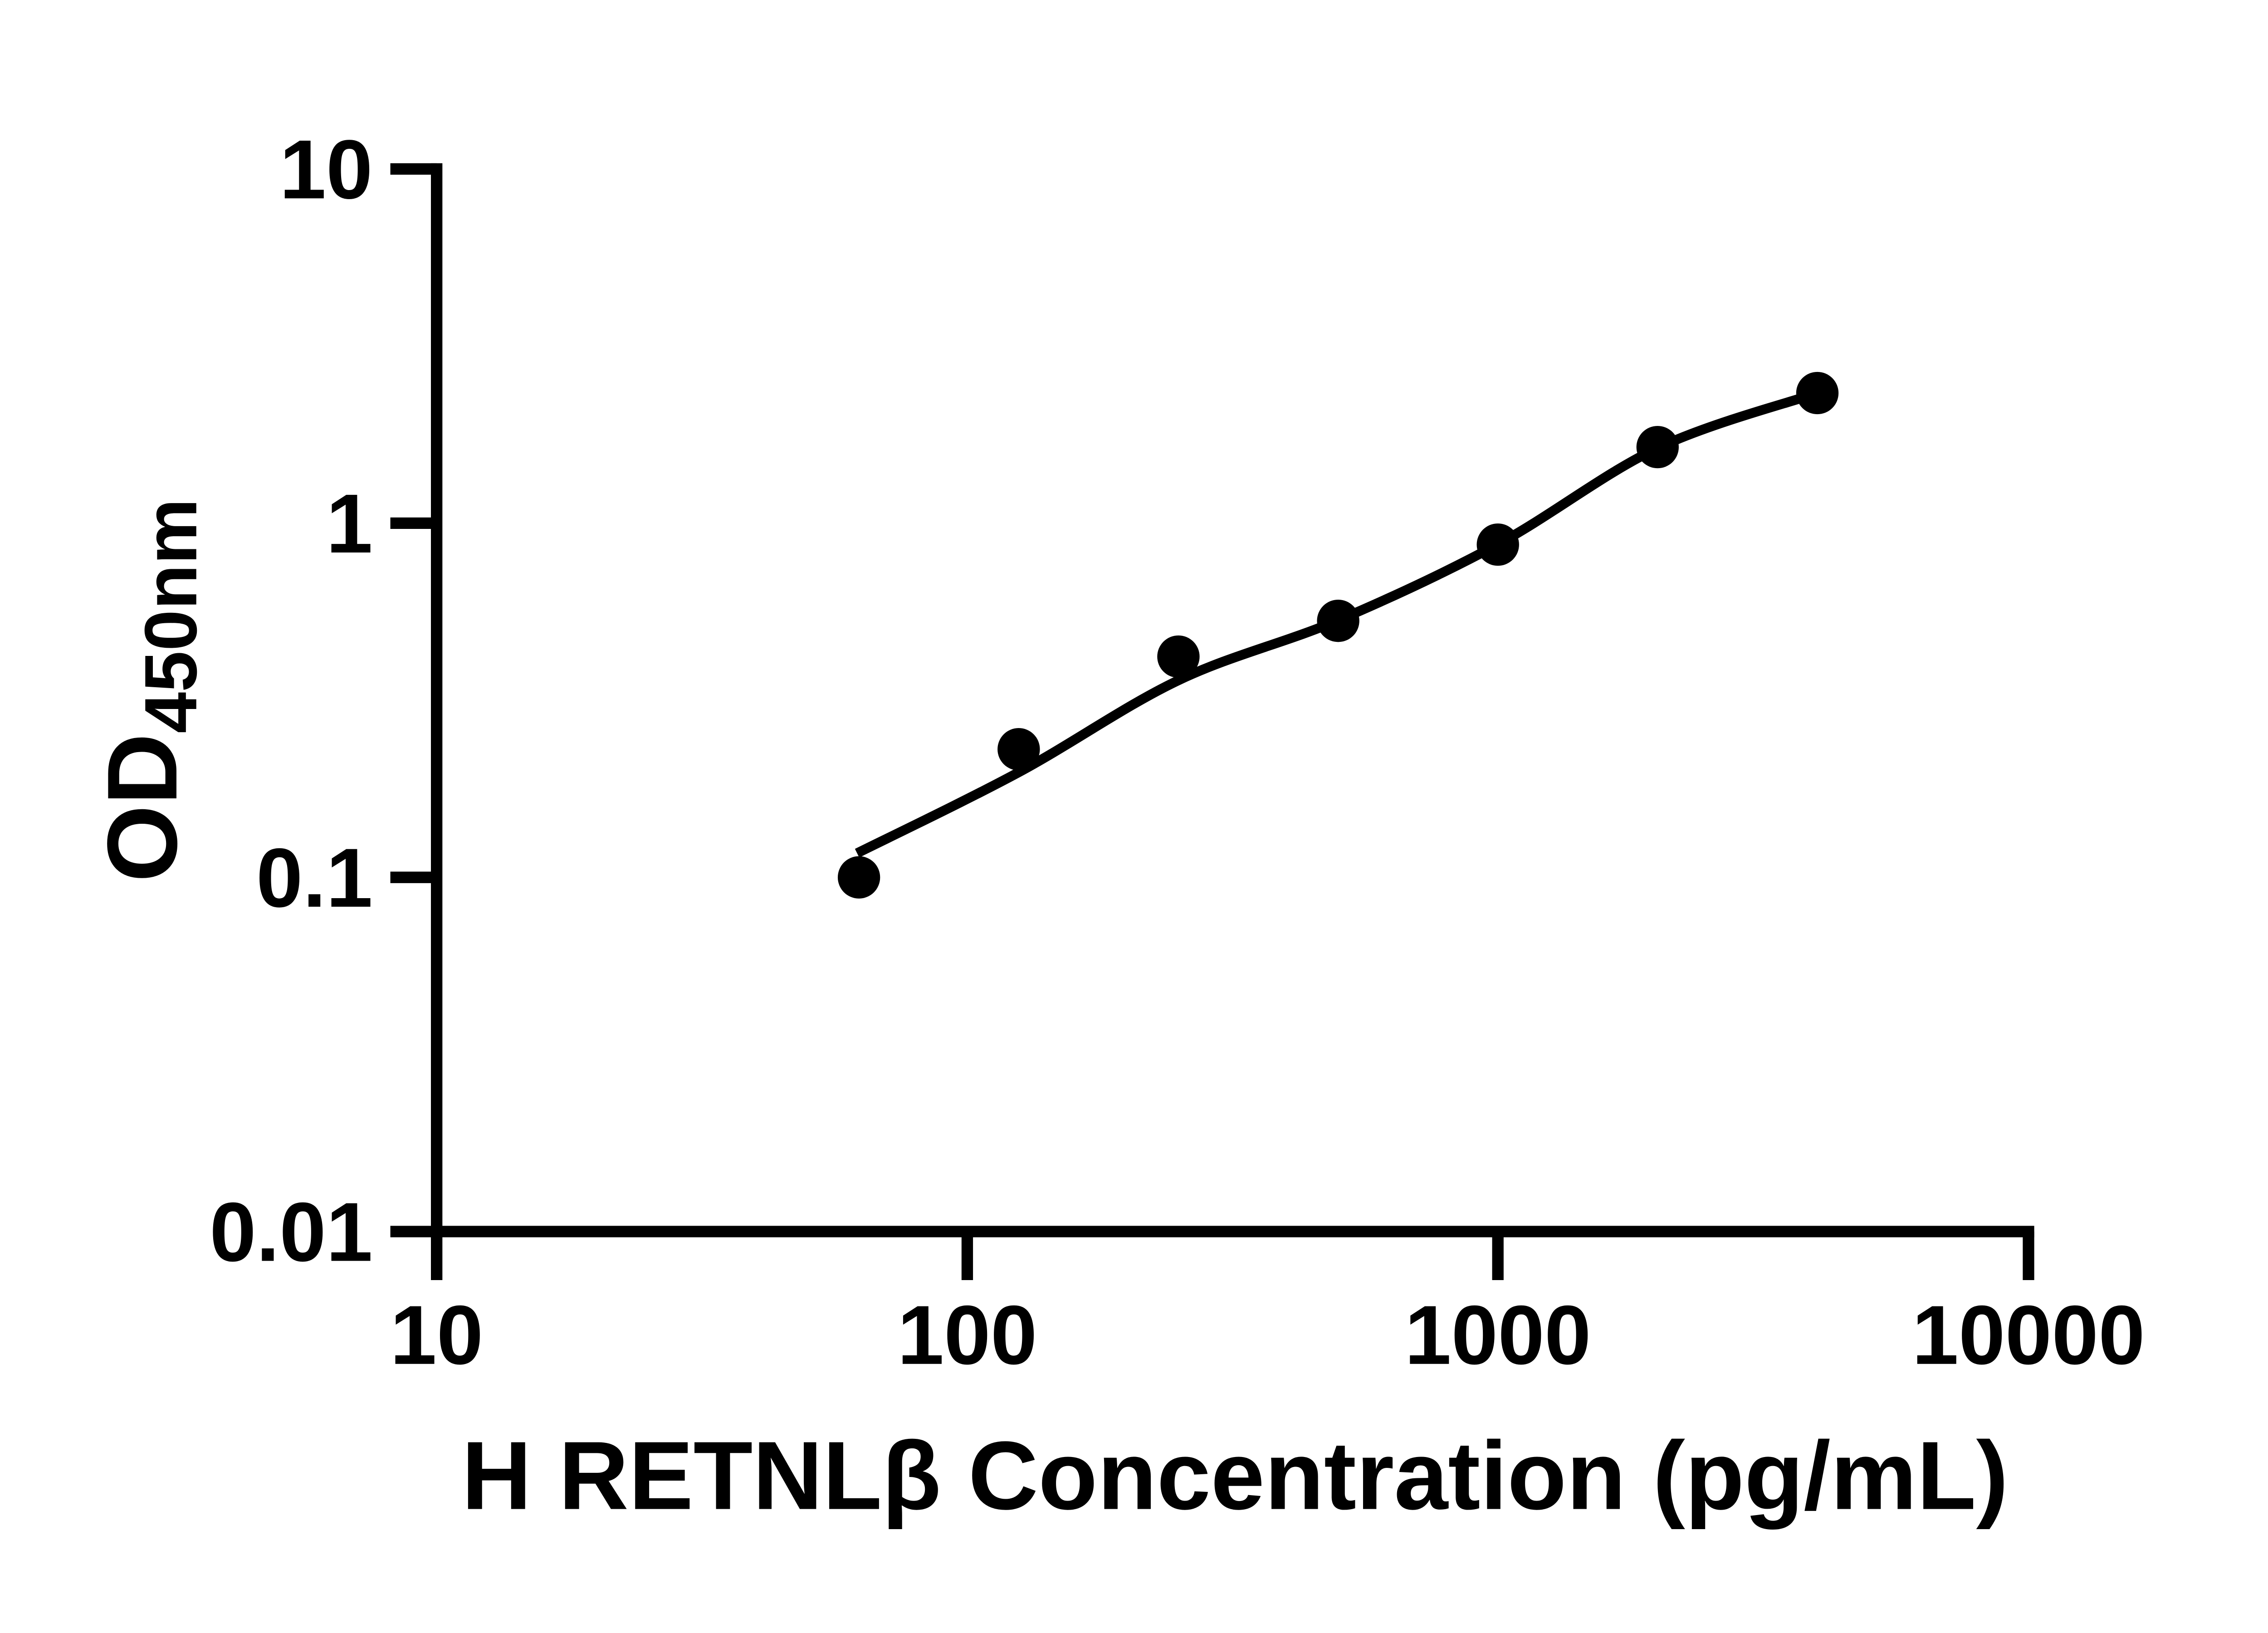  What do you see at coordinates (2029, 1335) in the screenshot?
I see `x-tick-label: 10000` at bounding box center [2029, 1335].